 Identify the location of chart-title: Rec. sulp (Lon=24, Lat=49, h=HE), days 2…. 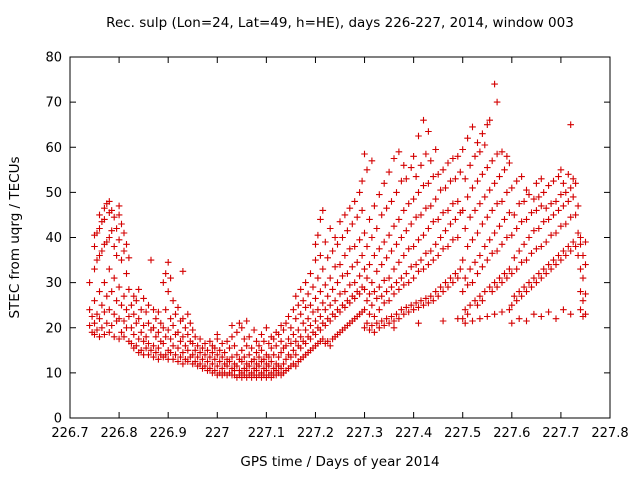
(340, 23).